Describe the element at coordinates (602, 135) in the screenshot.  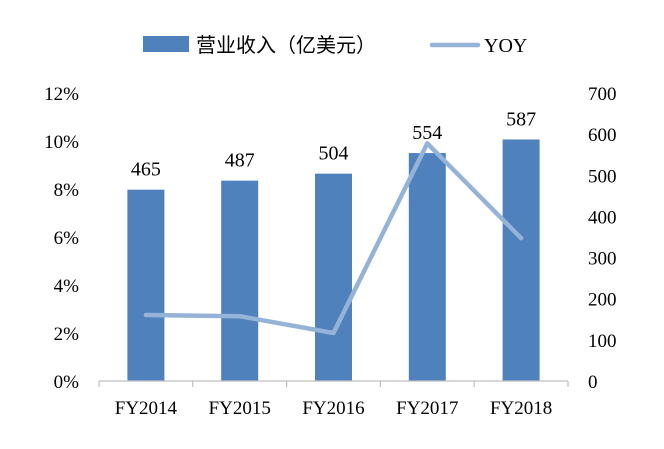
I see `right-axis-tick-label: 600` at that location.